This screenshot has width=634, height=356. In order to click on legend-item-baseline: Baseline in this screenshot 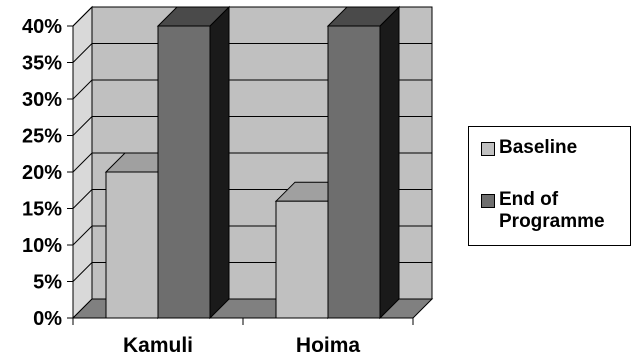, I will do `click(557, 148)`.